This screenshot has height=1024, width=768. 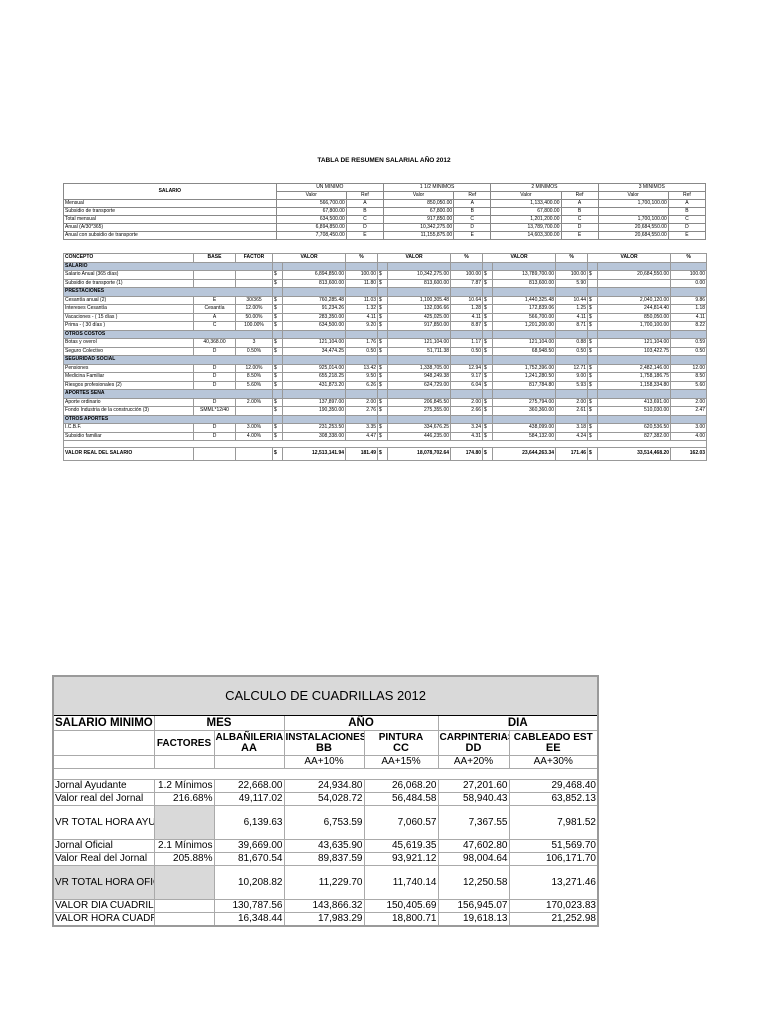 What do you see at coordinates (314, 411) in the screenshot?
I see `value: 190,350.00` at bounding box center [314, 411].